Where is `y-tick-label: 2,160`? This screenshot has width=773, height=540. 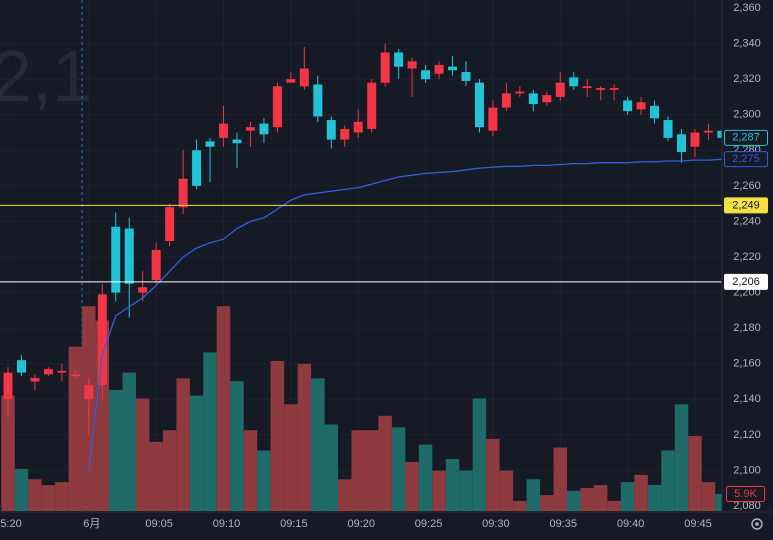
y-tick-label: 2,160 is located at coordinates (747, 364).